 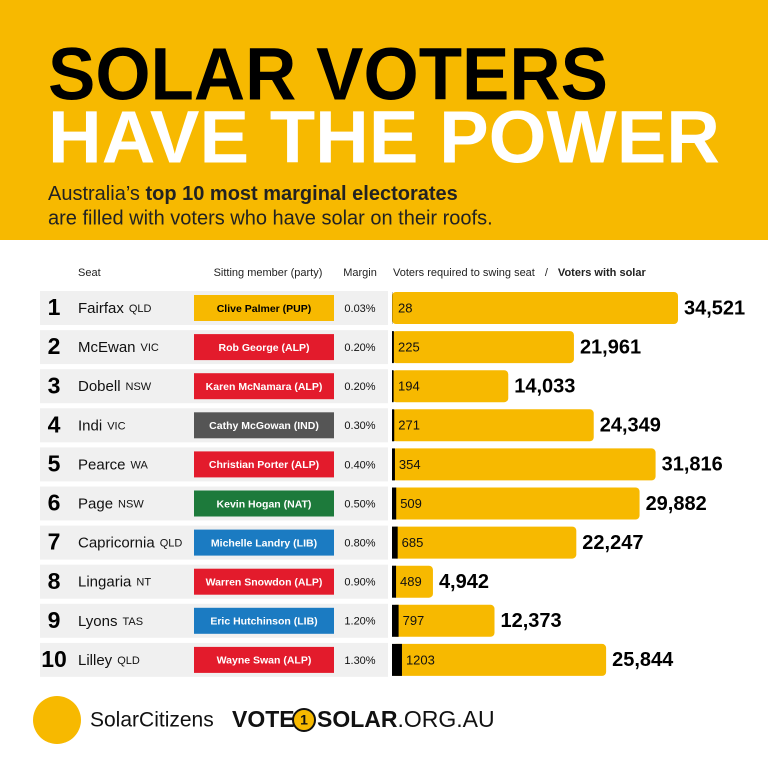 What do you see at coordinates (54, 659) in the screenshot?
I see `rank: 10` at bounding box center [54, 659].